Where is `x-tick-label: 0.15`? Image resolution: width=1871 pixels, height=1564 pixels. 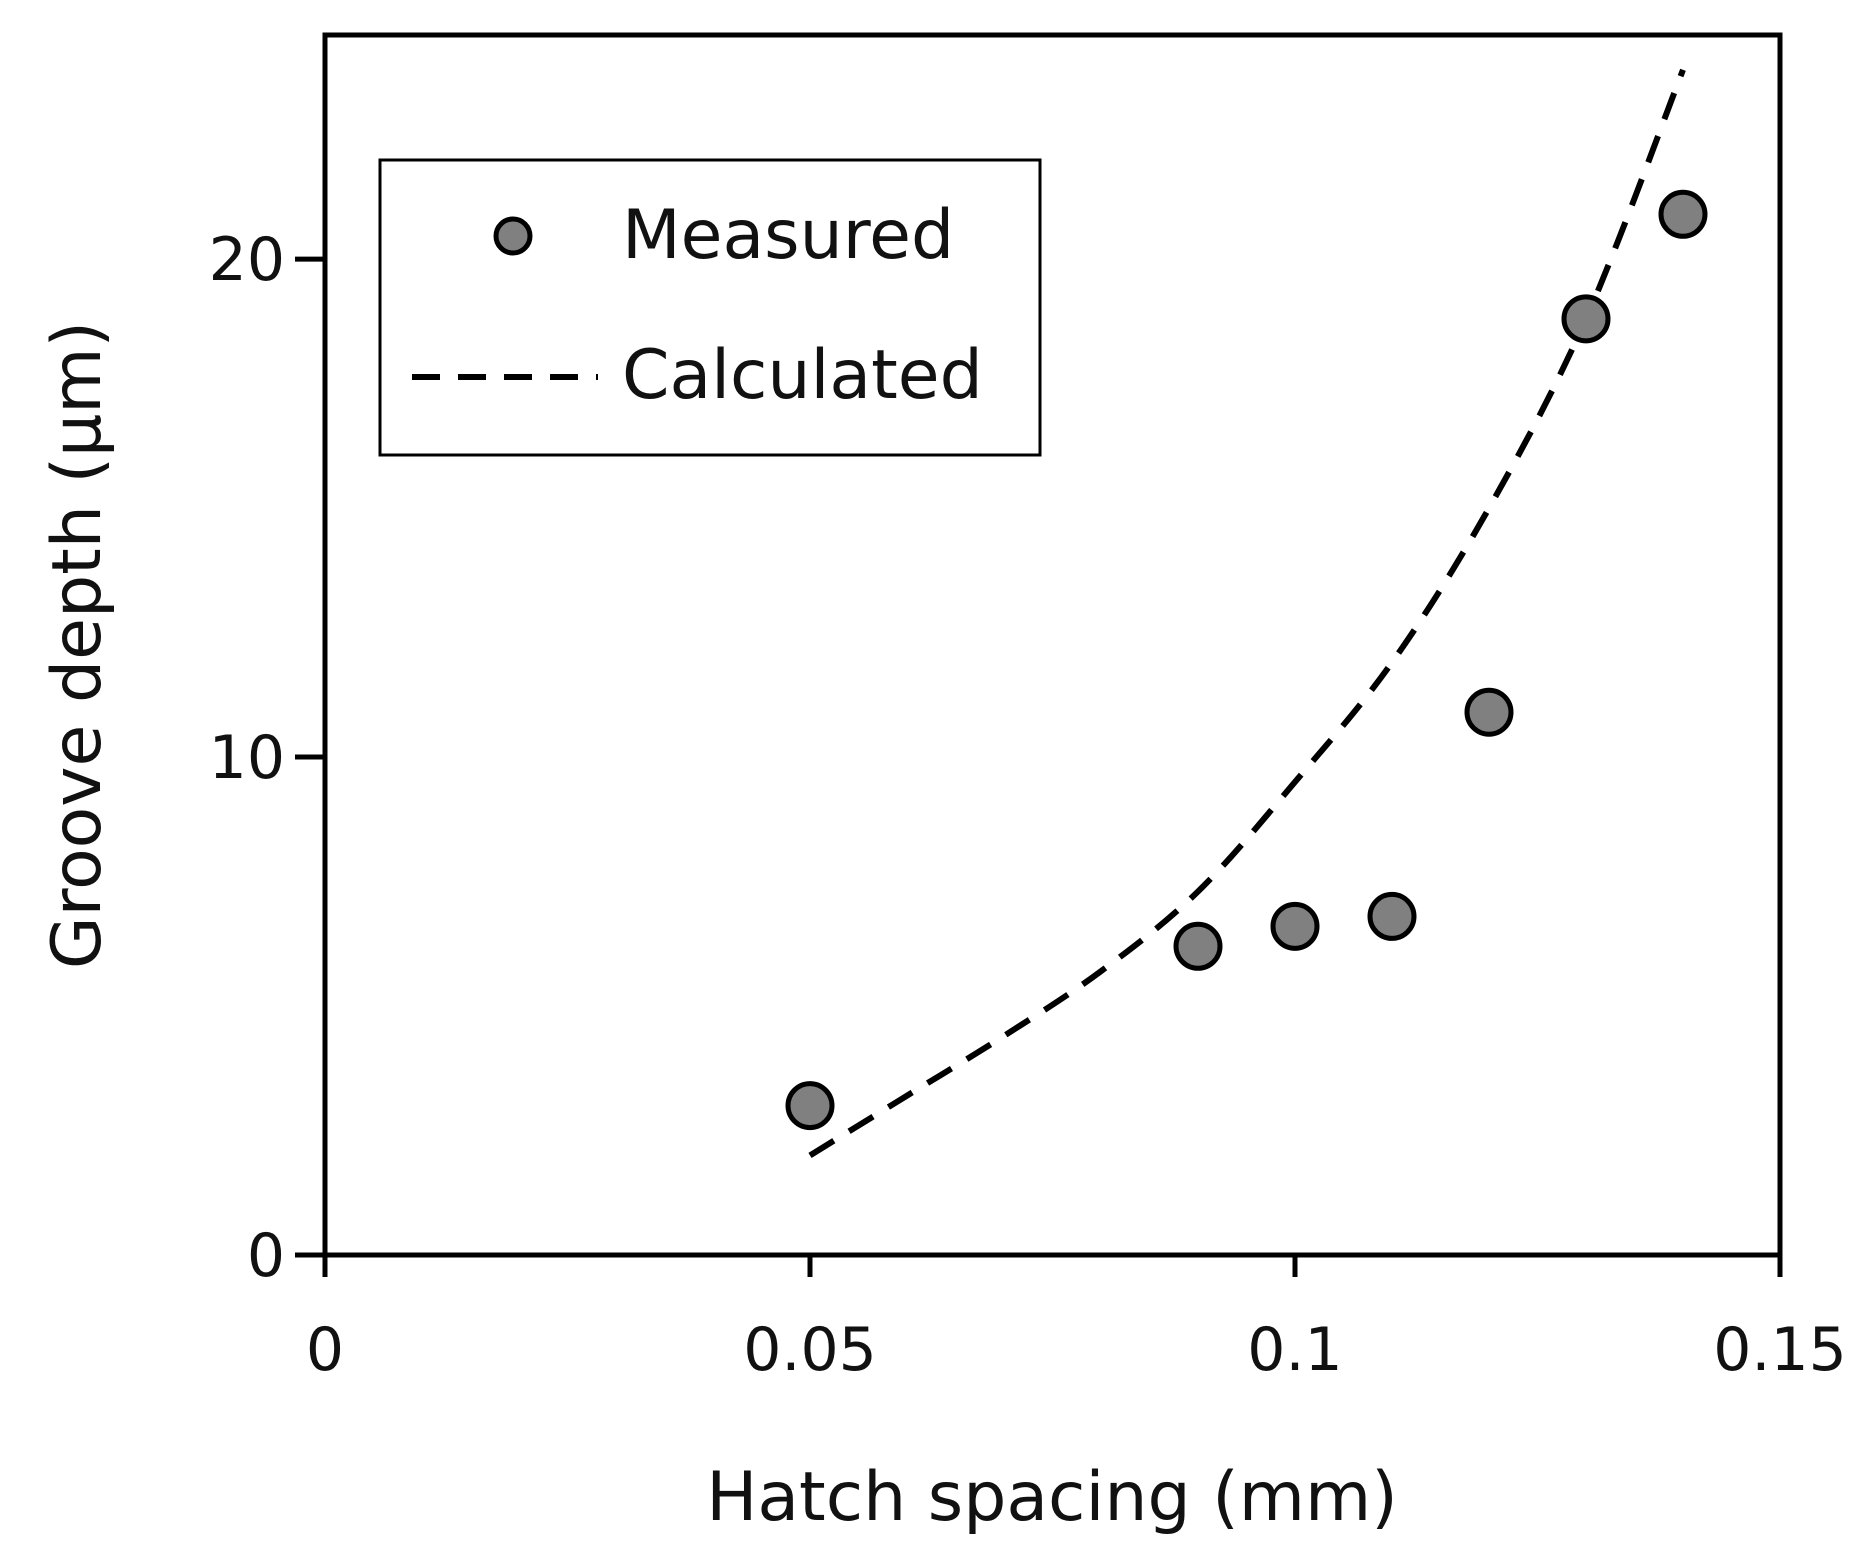 x-tick-label: 0.15 is located at coordinates (1780, 1350).